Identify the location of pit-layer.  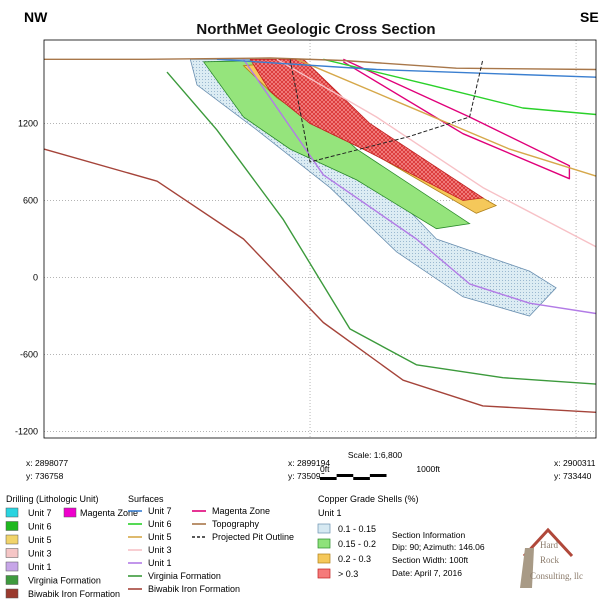
(386, 111).